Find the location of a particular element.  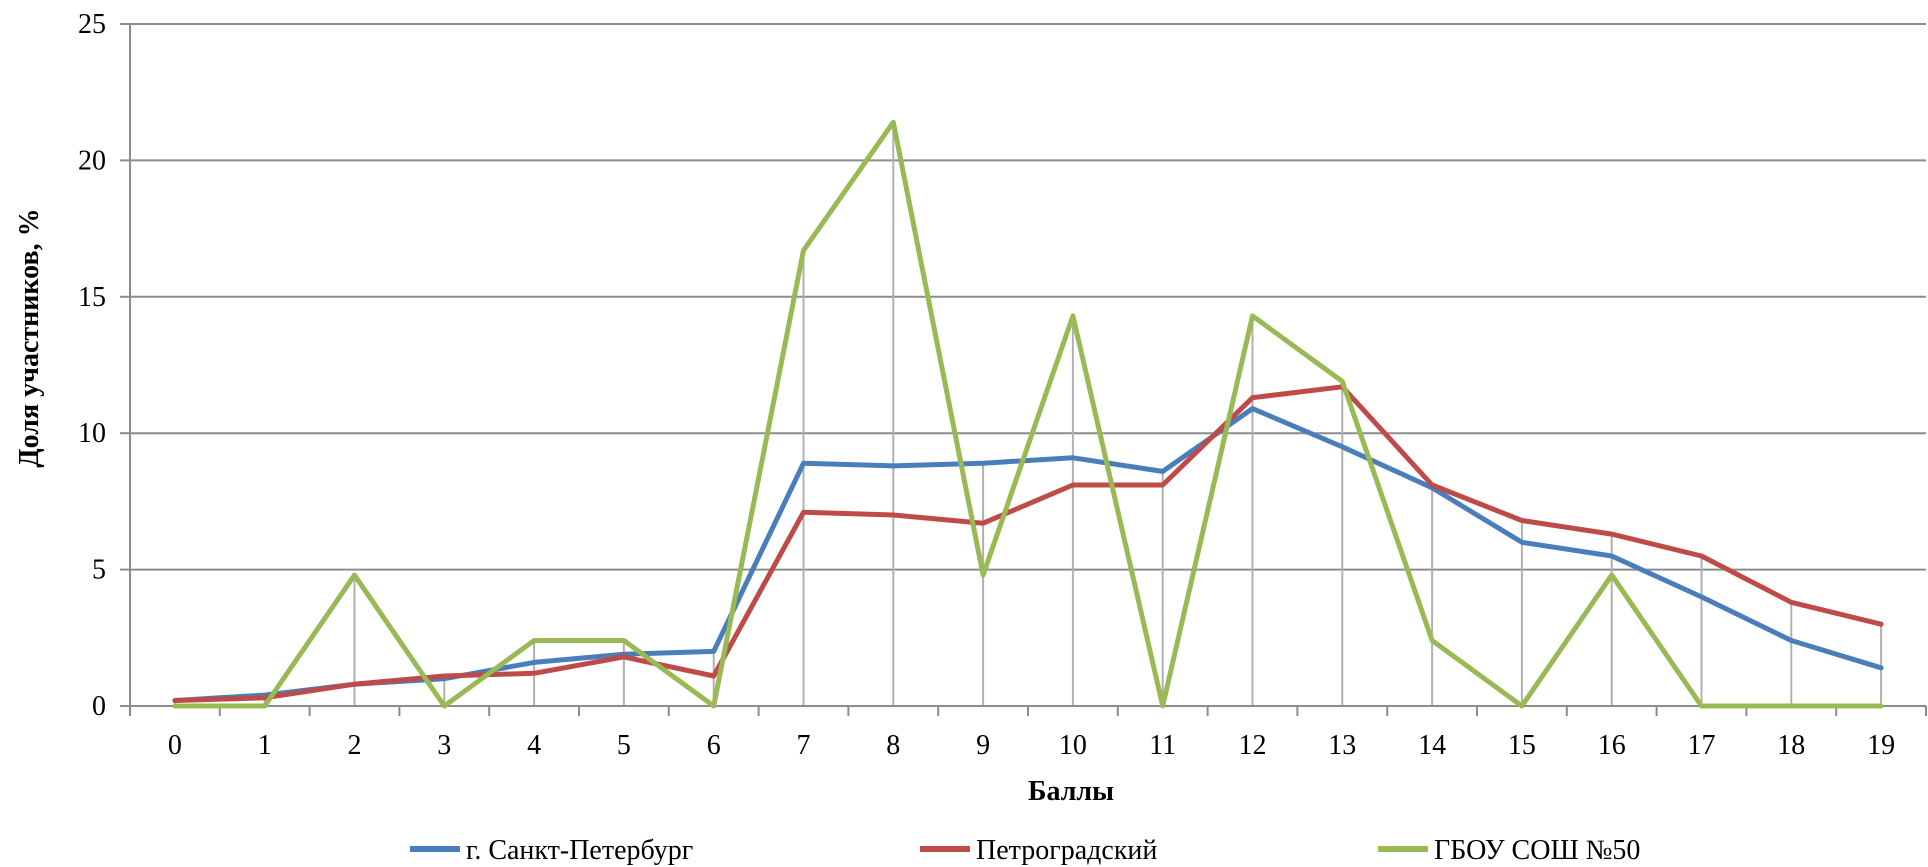

x-tick-label-18: 18 is located at coordinates (1791, 745).